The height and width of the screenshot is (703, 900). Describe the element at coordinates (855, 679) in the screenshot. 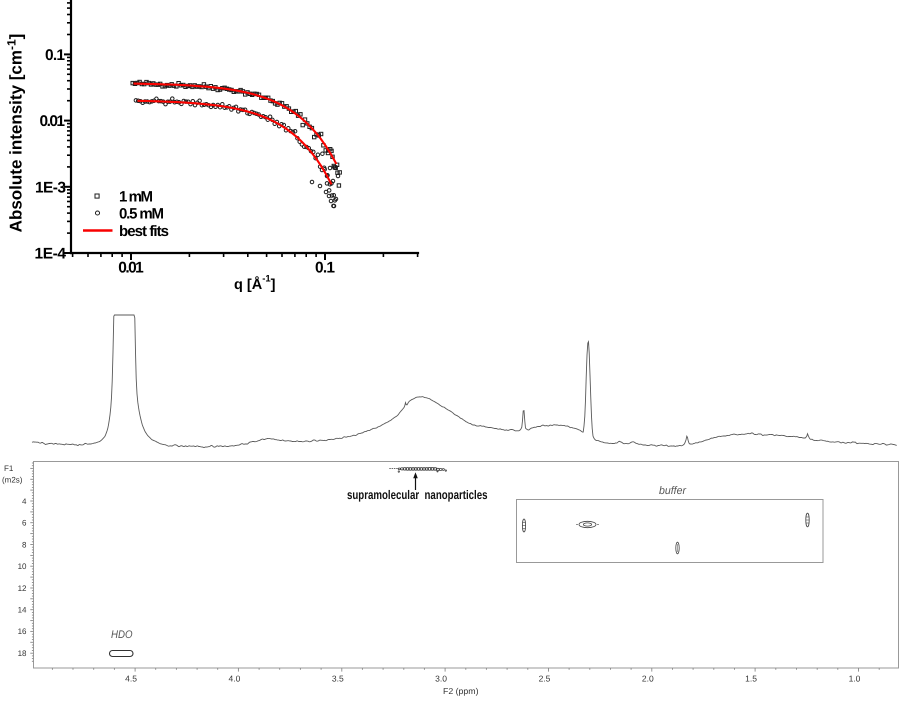

I see `svg-text: 1.0` at that location.